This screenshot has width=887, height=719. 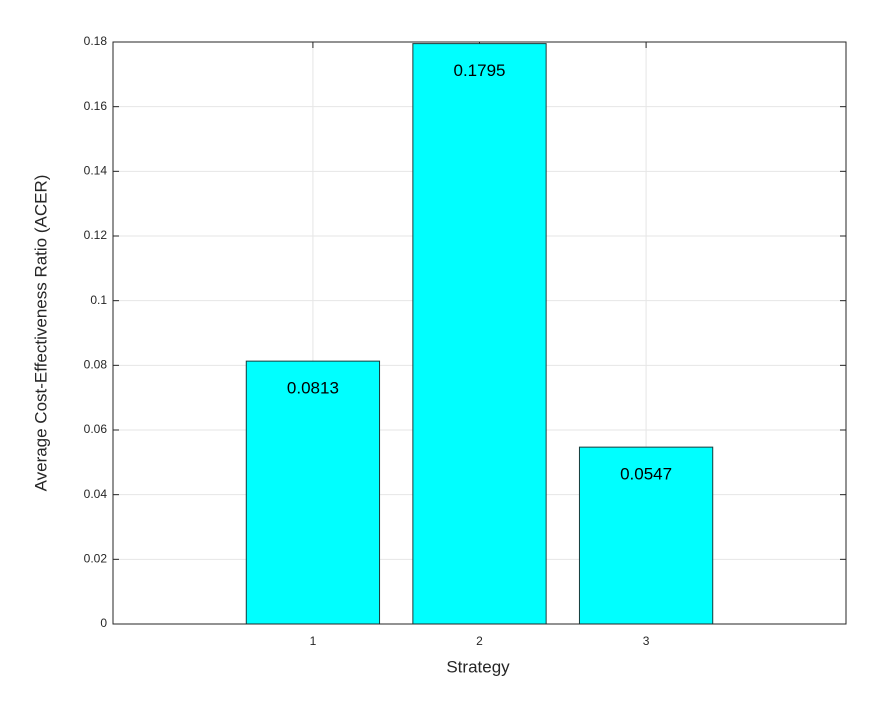 I want to click on y-tick-label: 0.16, so click(x=96, y=106).